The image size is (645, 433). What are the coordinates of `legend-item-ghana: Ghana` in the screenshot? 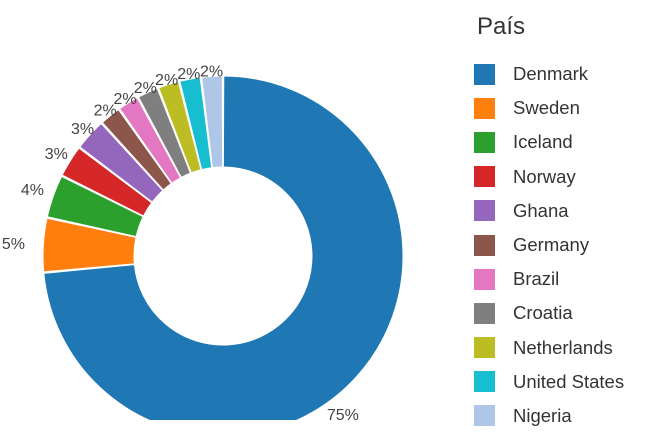 It's located at (549, 211).